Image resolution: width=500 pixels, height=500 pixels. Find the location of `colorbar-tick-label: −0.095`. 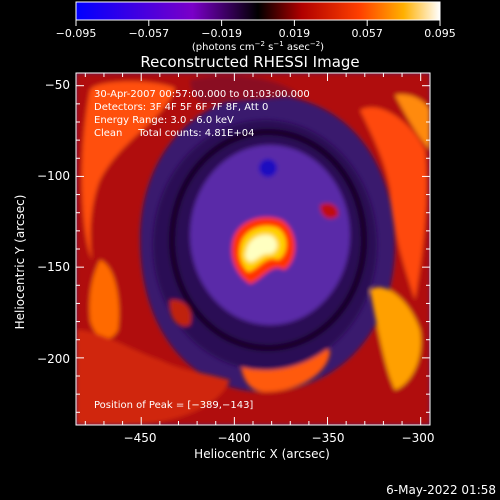

colorbar-tick-label: −0.095 is located at coordinates (76, 33).